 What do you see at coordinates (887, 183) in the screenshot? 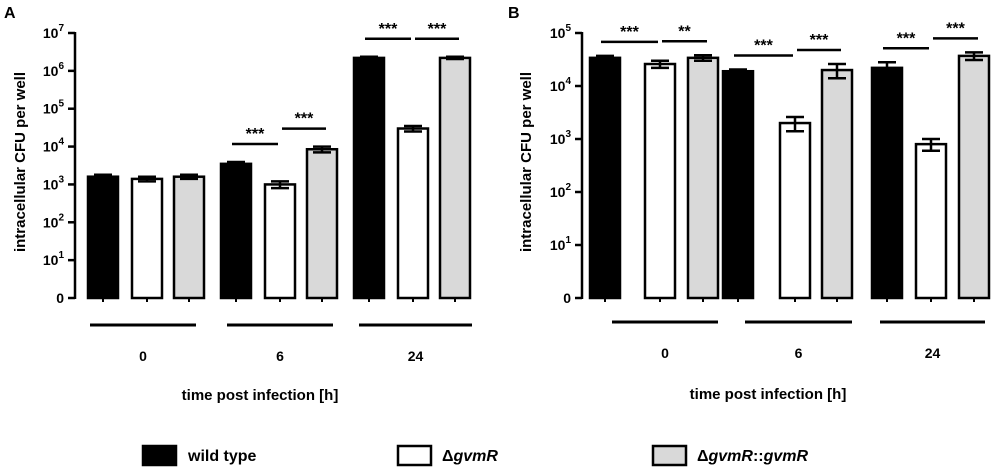
I see `panel-b-bar-wild-type-24h` at bounding box center [887, 183].